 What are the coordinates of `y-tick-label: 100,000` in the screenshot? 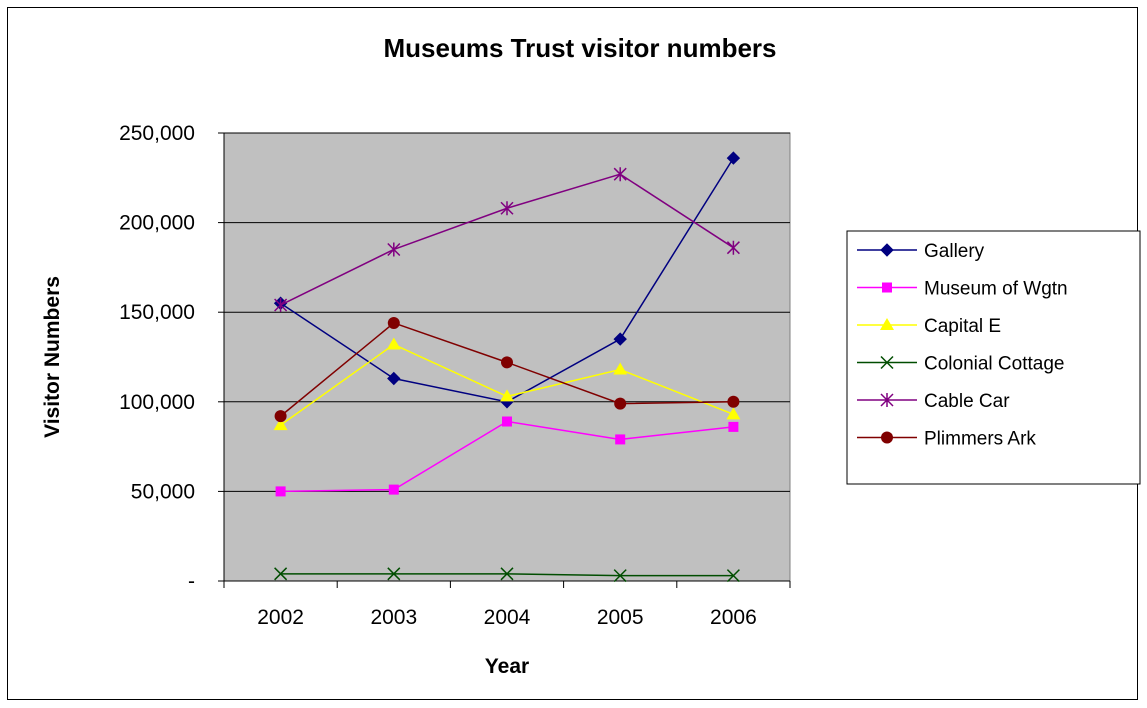 It's located at (157, 402).